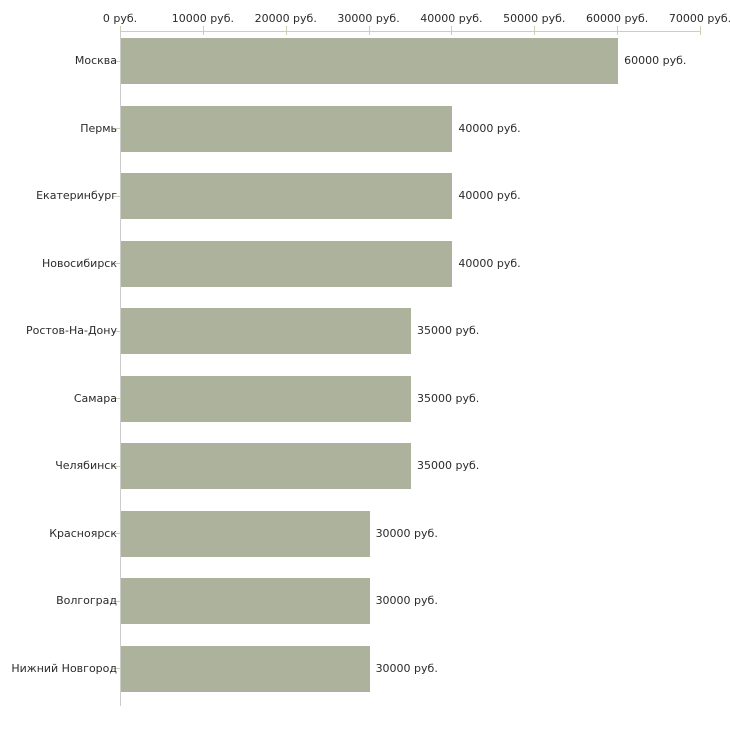 The width and height of the screenshot is (730, 730). What do you see at coordinates (64, 668) in the screenshot?
I see `category-label: Нижний Новгород` at bounding box center [64, 668].